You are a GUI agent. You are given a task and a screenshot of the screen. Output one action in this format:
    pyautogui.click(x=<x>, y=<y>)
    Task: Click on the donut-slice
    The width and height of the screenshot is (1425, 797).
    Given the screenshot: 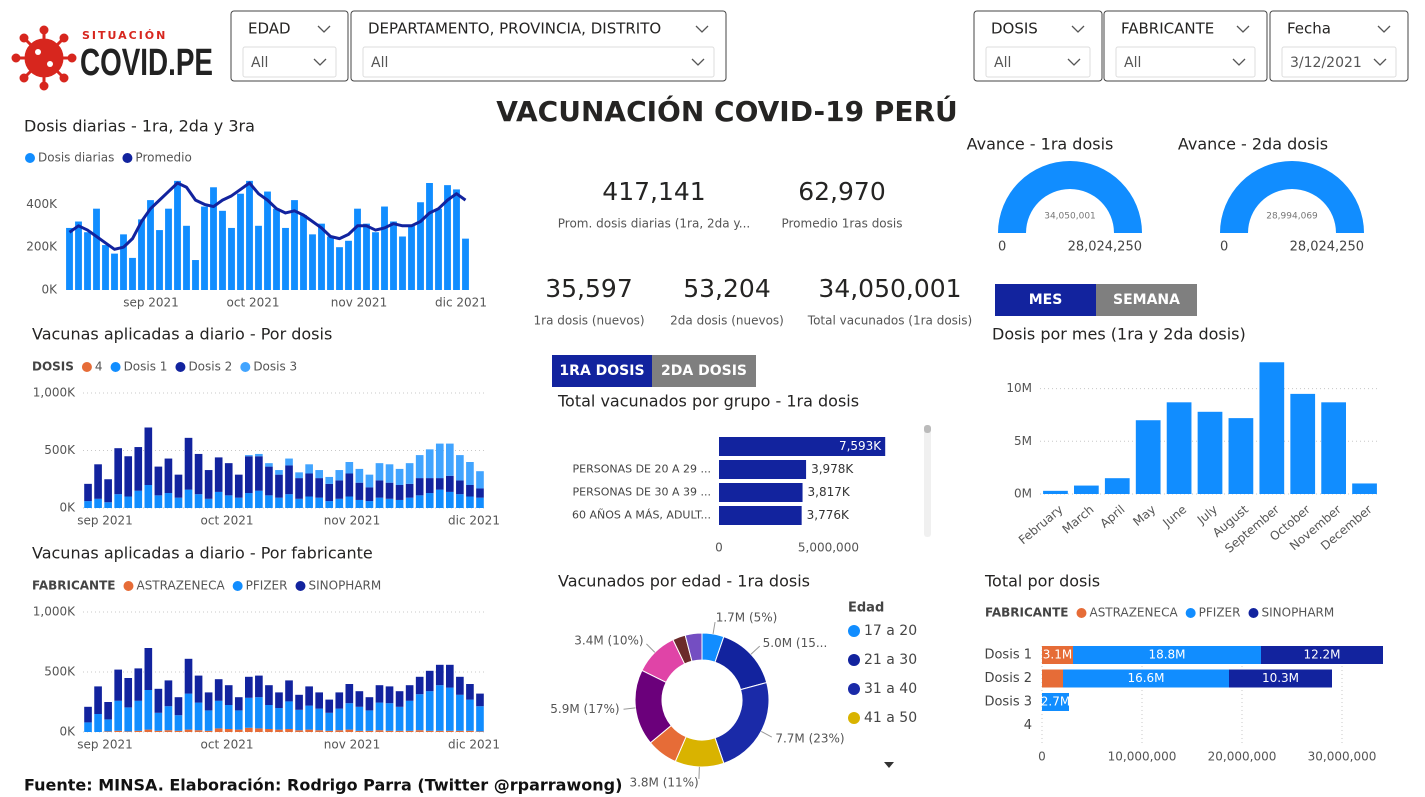 What is the action you would take?
    pyautogui.click(x=693, y=647)
    